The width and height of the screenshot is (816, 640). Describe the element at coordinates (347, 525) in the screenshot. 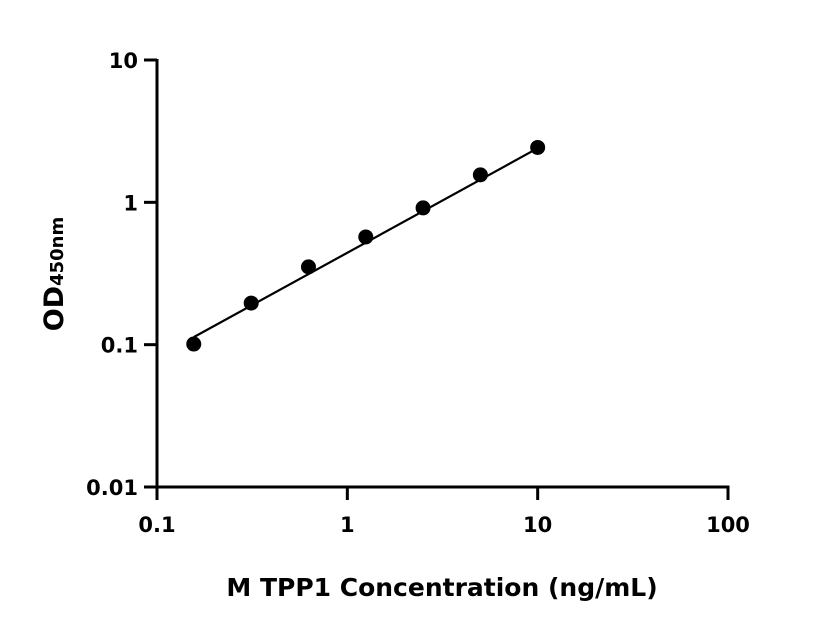

I see `x-tick-label: 1` at that location.